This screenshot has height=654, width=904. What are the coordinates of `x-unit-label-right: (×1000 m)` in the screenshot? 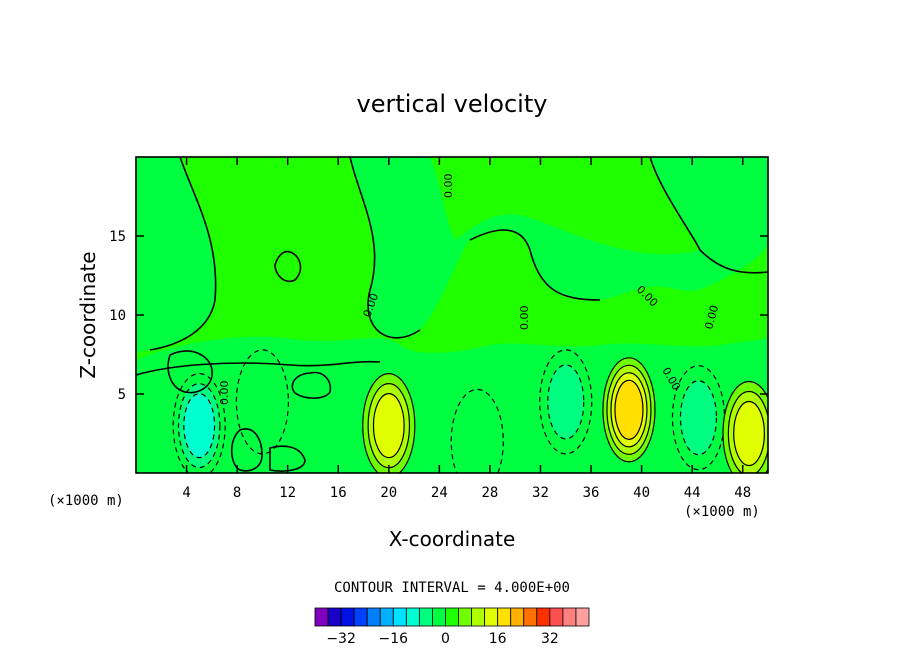 It's located at (722, 512).